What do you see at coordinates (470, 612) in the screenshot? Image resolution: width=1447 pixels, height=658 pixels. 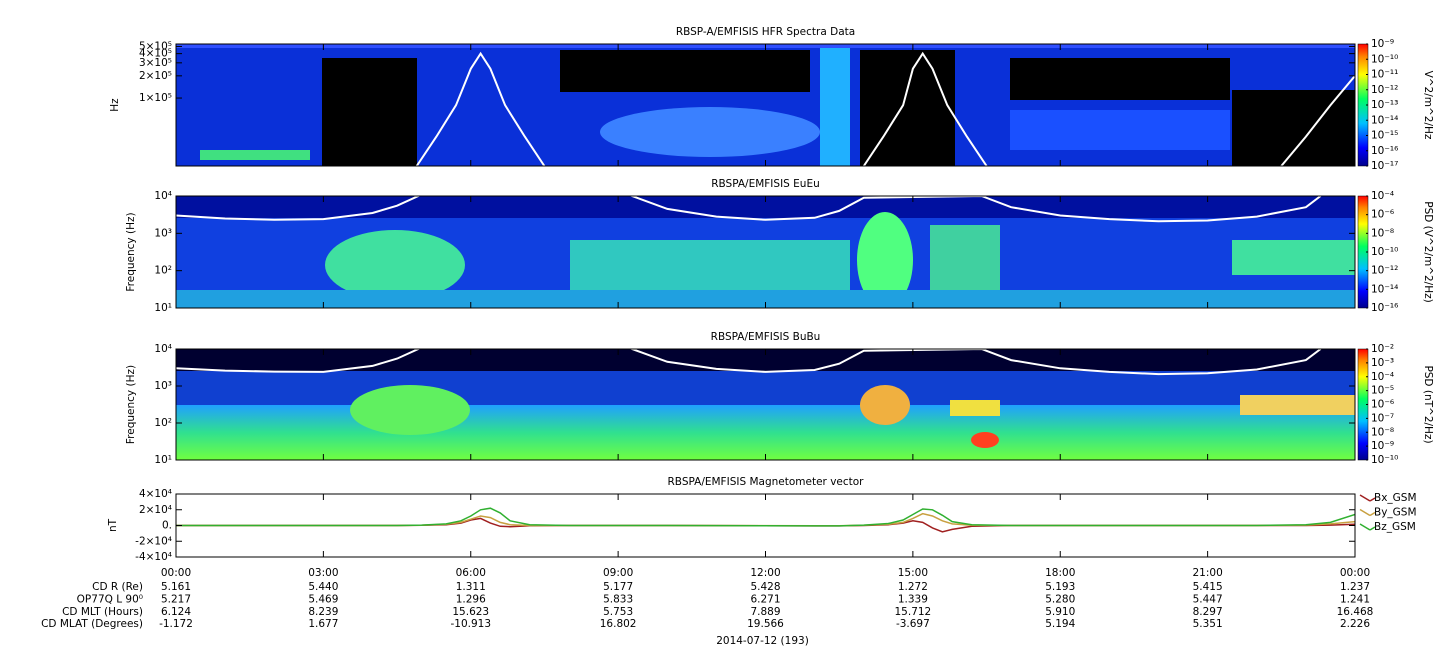 I see `ephemeris-value: 15.623` at bounding box center [470, 612].